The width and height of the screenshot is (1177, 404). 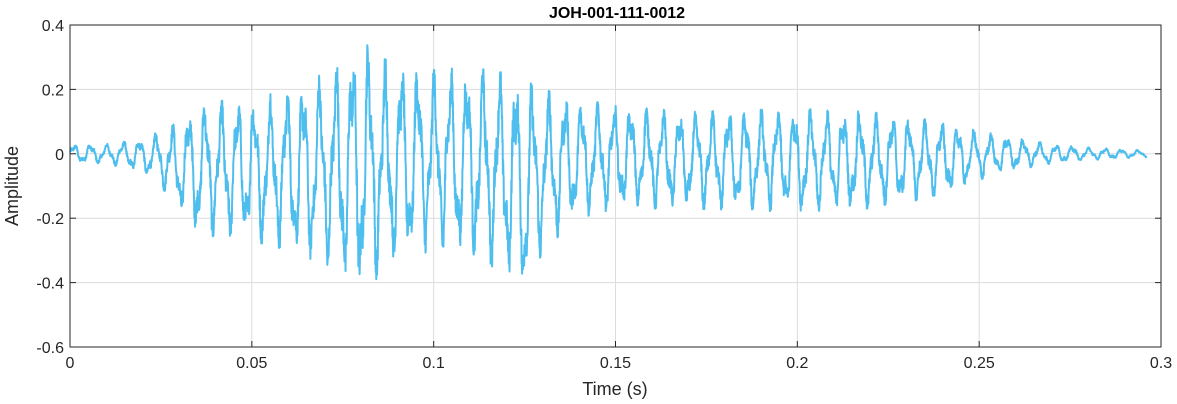 What do you see at coordinates (614, 389) in the screenshot?
I see `x-axis-label: Time (s)` at bounding box center [614, 389].